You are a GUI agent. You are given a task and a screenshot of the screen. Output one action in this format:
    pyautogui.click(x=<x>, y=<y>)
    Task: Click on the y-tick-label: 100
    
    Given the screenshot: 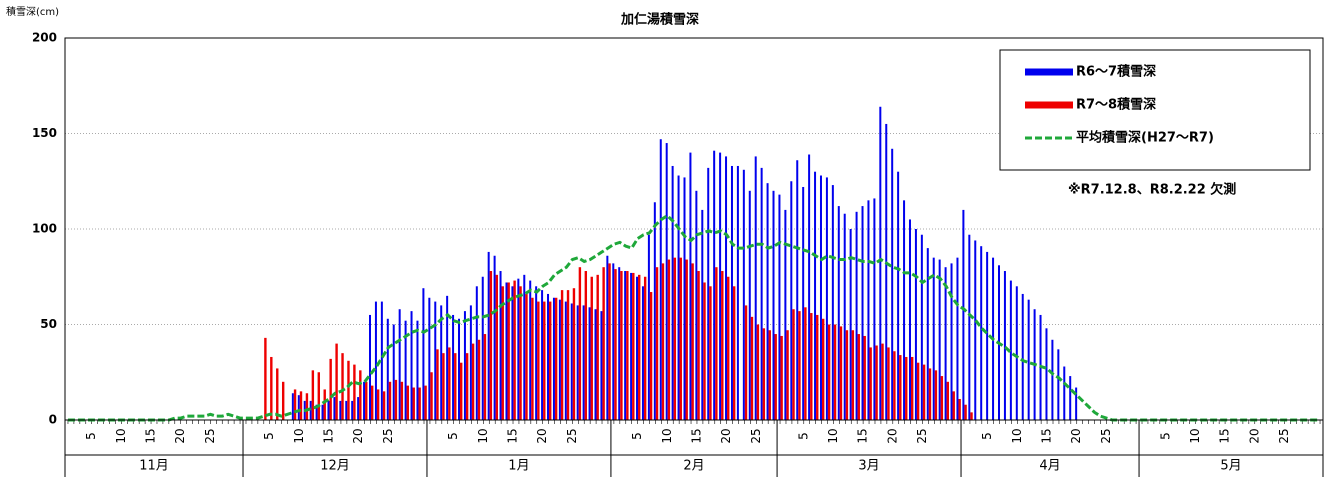 What is the action you would take?
    pyautogui.click(x=44, y=229)
    